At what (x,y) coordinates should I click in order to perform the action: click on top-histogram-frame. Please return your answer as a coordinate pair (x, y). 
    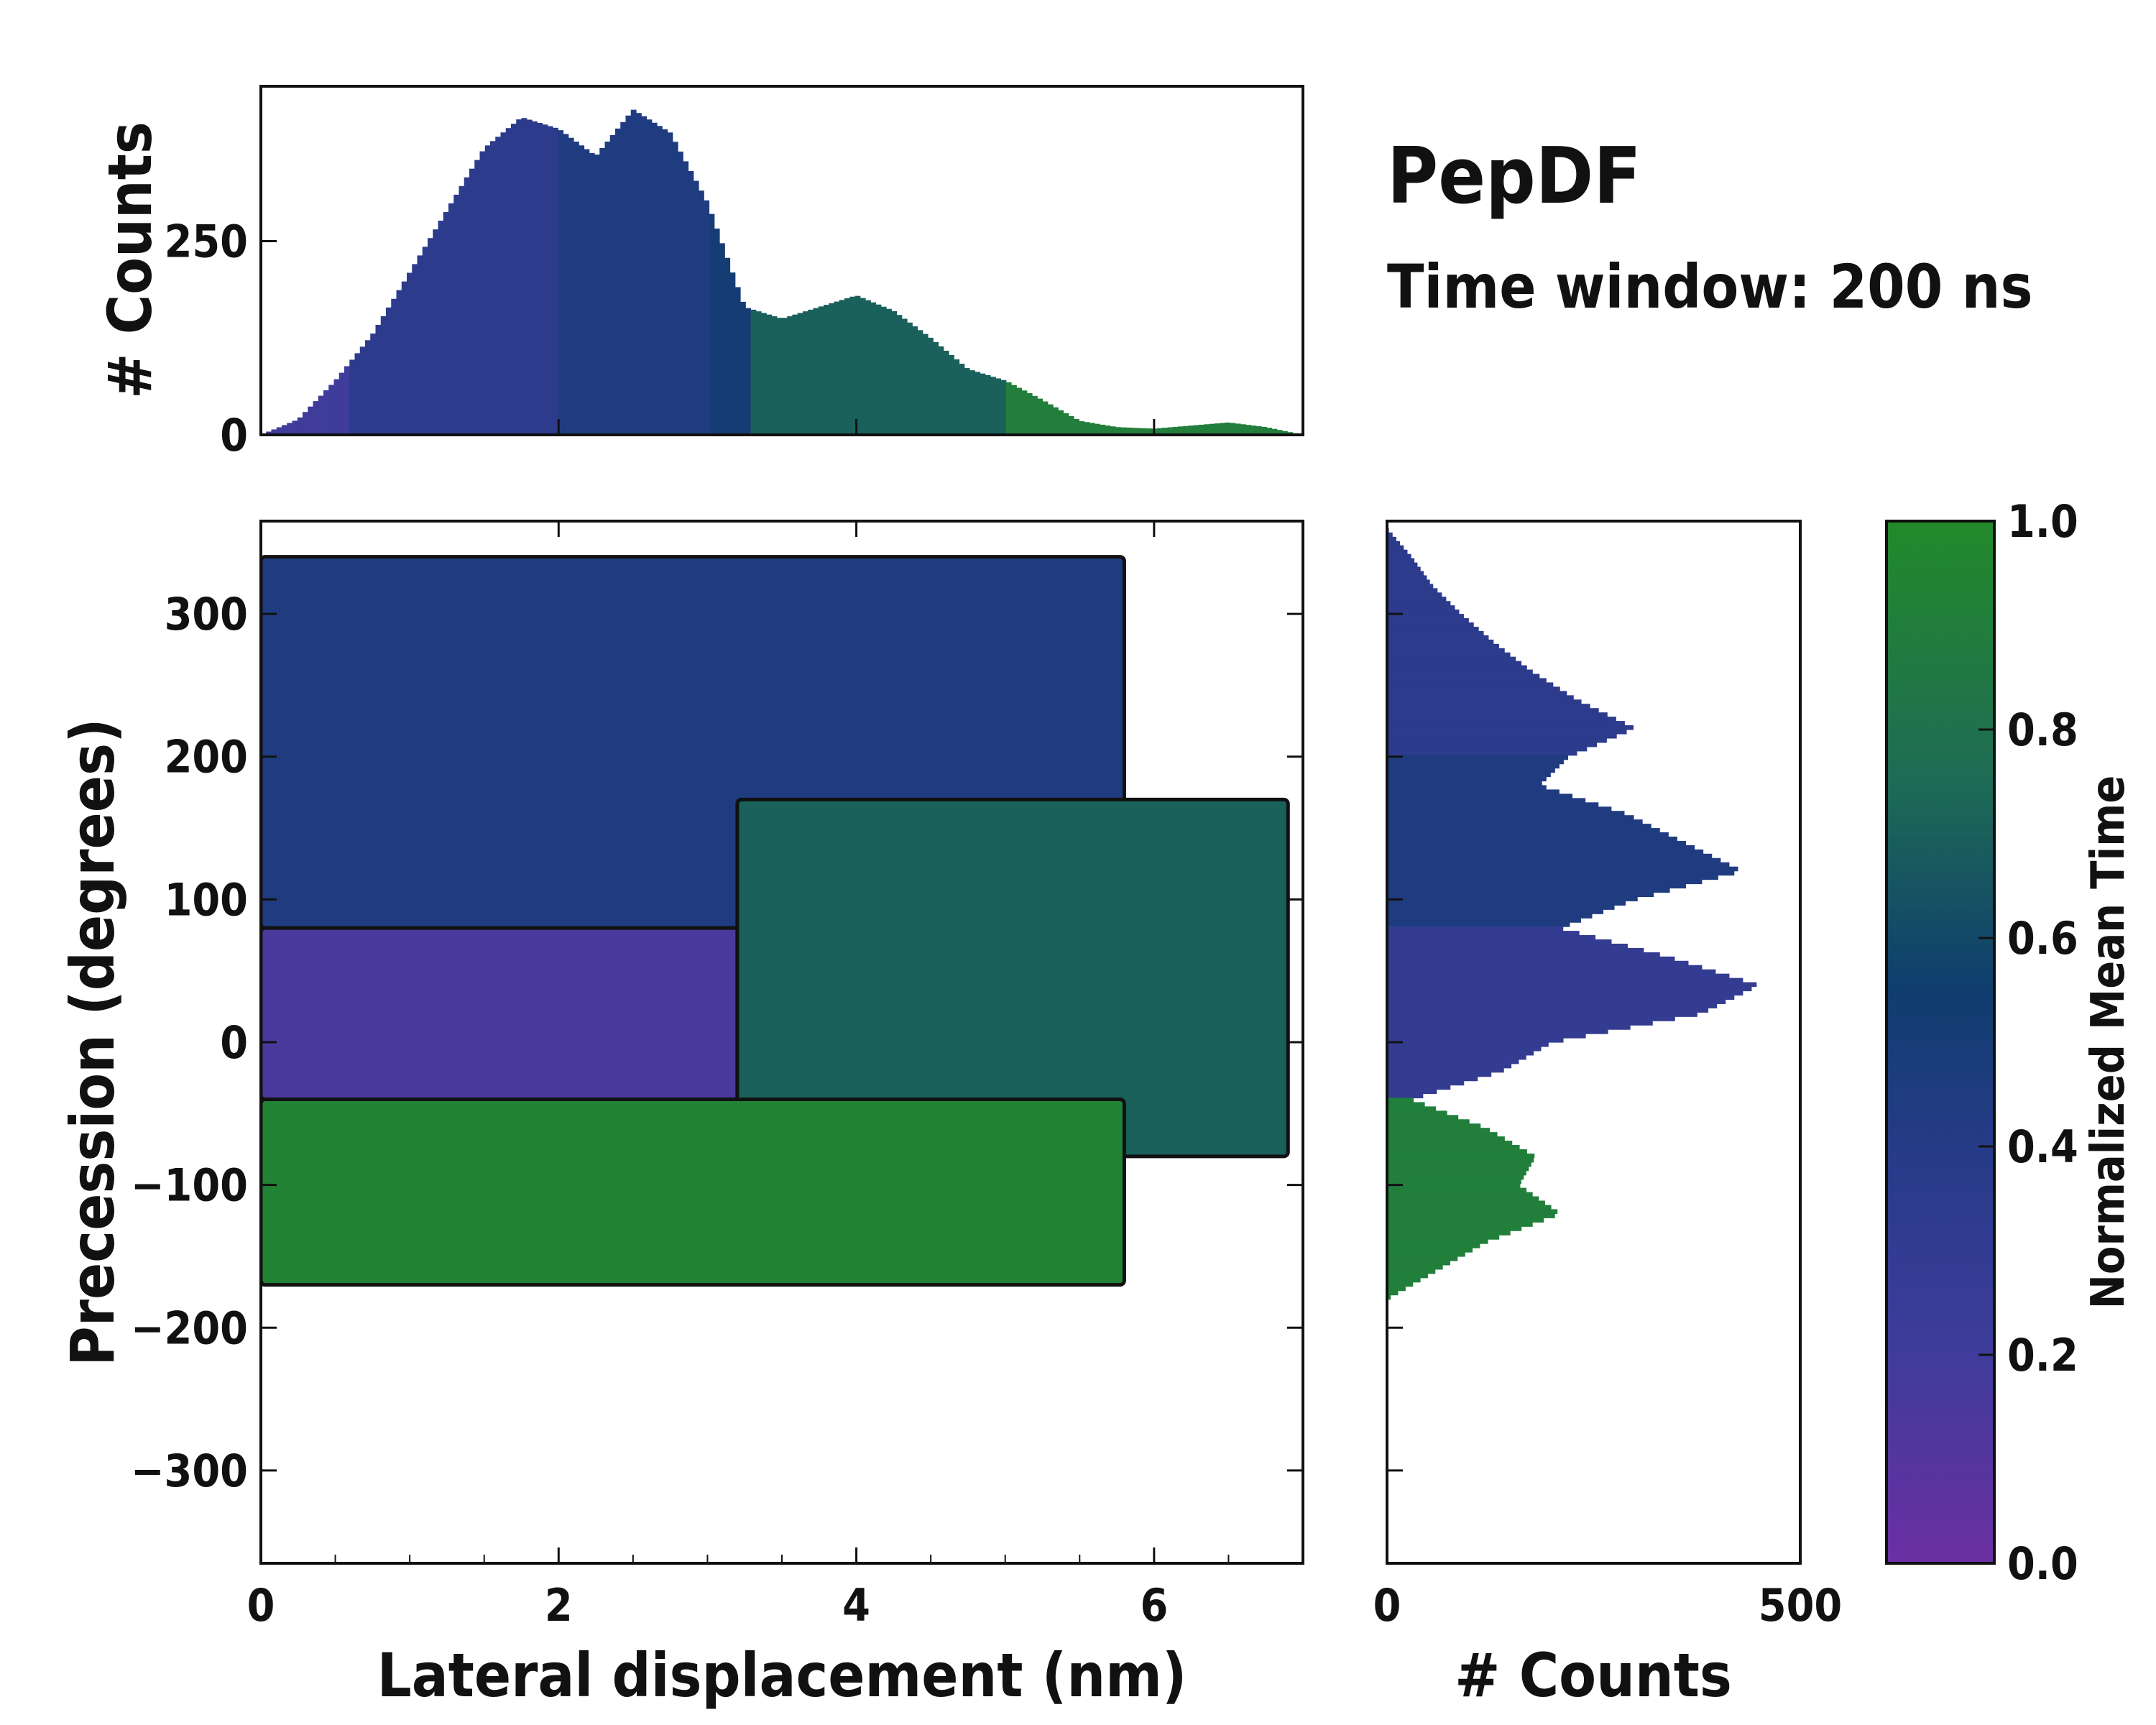
    Looking at the image, I should click on (781, 260).